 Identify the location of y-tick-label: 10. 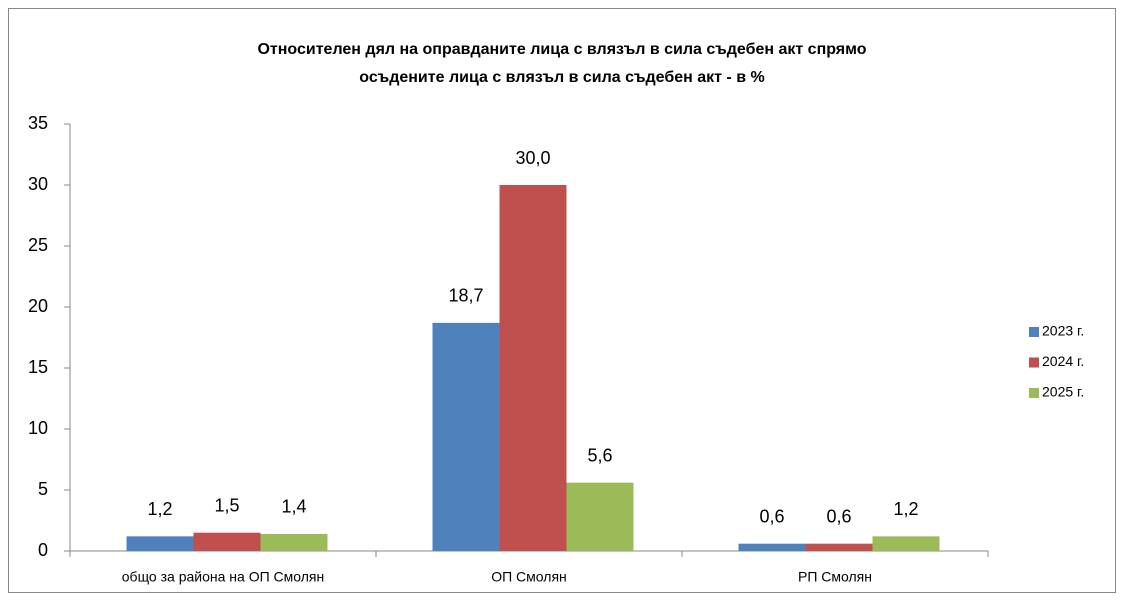
(38, 428).